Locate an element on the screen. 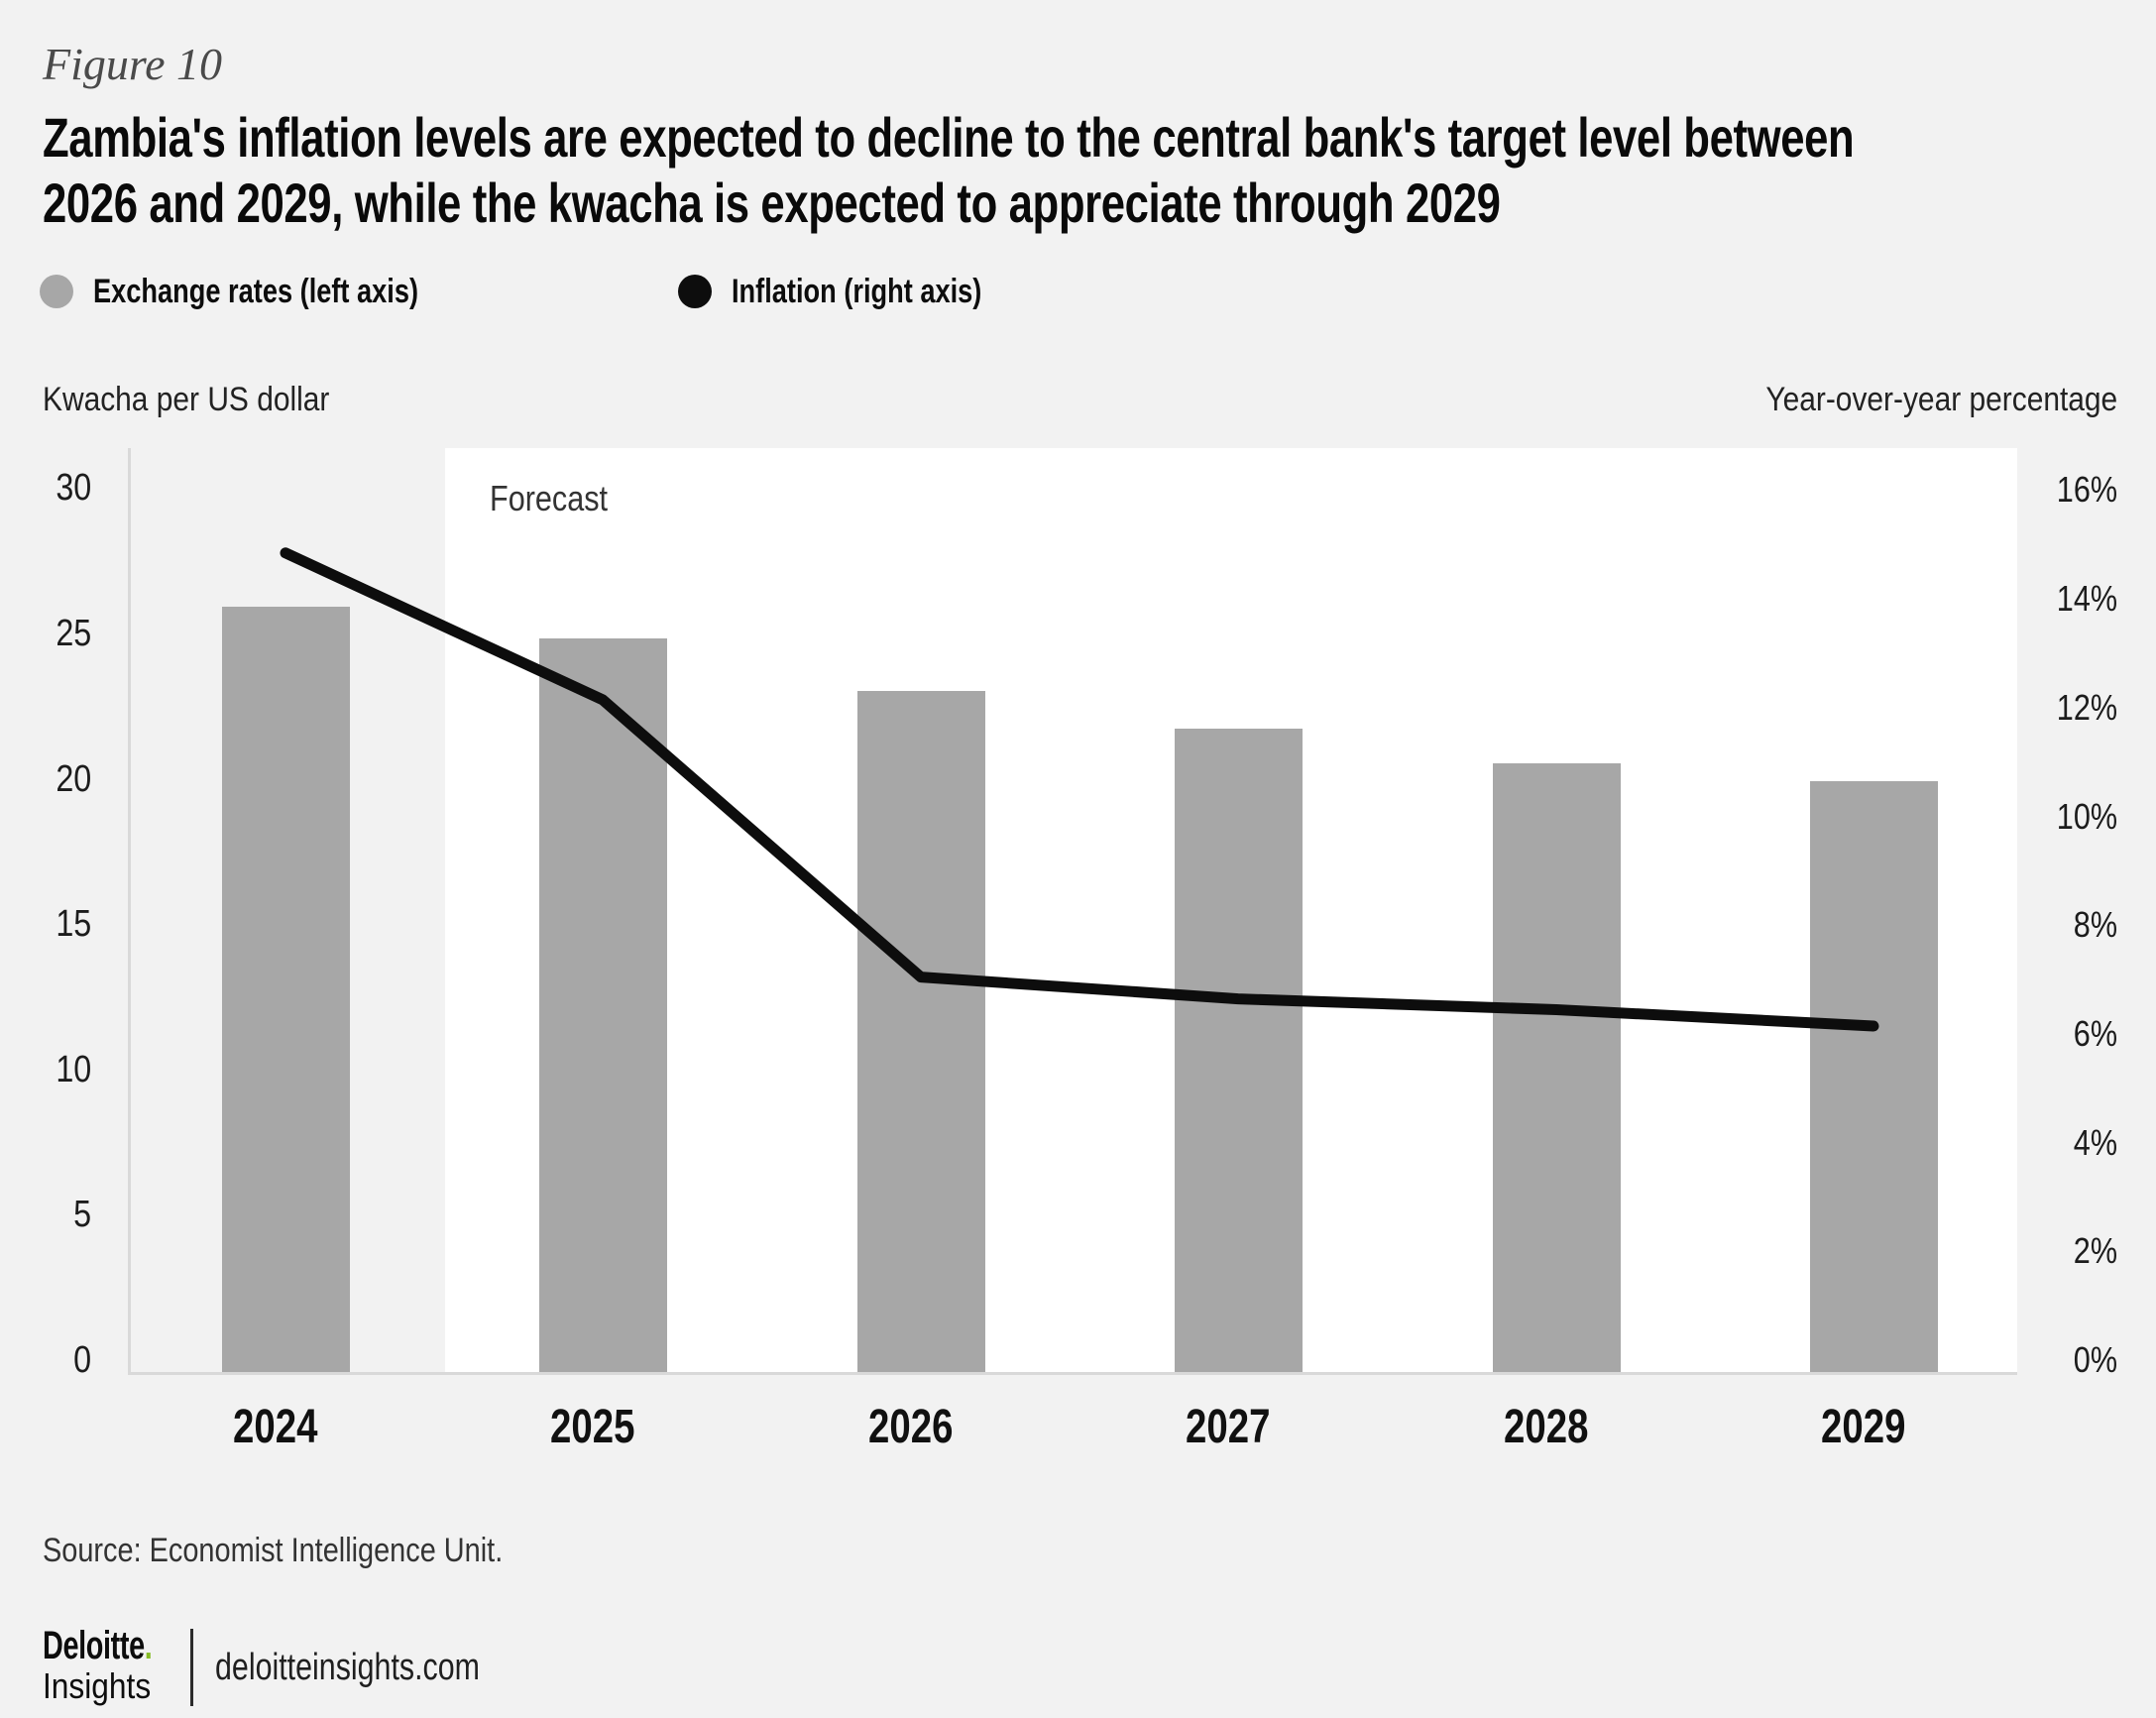 This screenshot has height=1718, width=2156. right-tick-16: 16% is located at coordinates (2086, 490).